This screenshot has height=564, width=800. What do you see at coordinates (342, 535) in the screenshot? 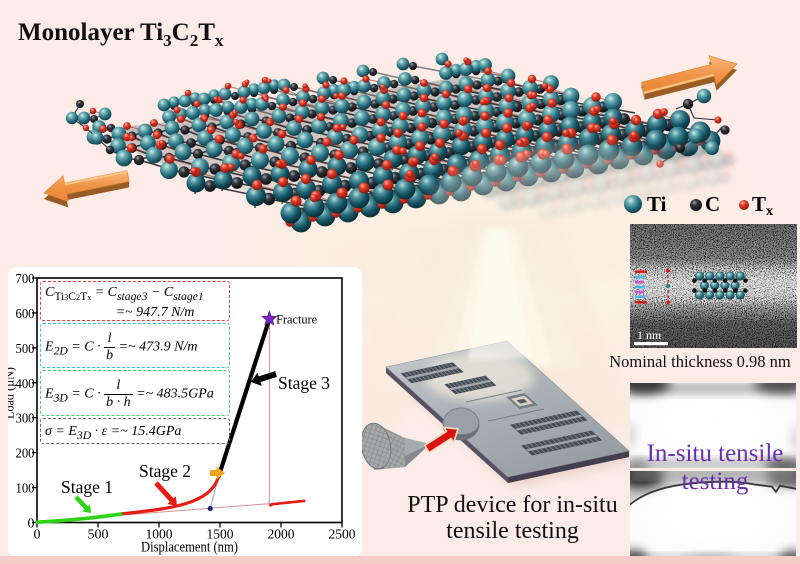
I see `svg-text: 2500` at bounding box center [342, 535].